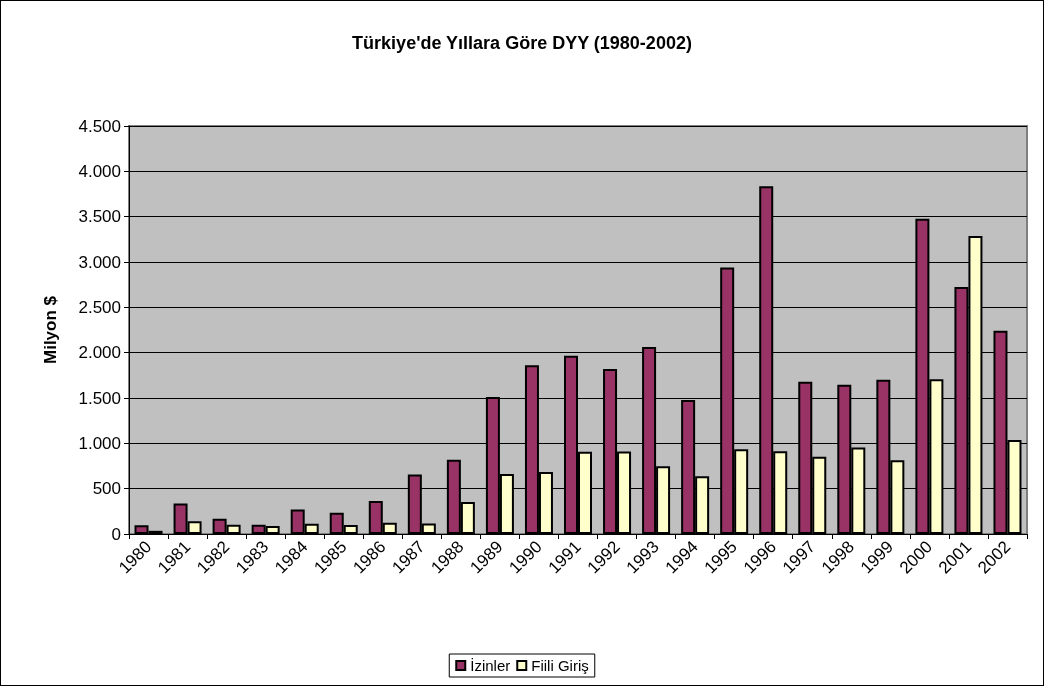 Image resolution: width=1044 pixels, height=686 pixels. What do you see at coordinates (490, 665) in the screenshot?
I see `legend-label: İzinler` at bounding box center [490, 665].